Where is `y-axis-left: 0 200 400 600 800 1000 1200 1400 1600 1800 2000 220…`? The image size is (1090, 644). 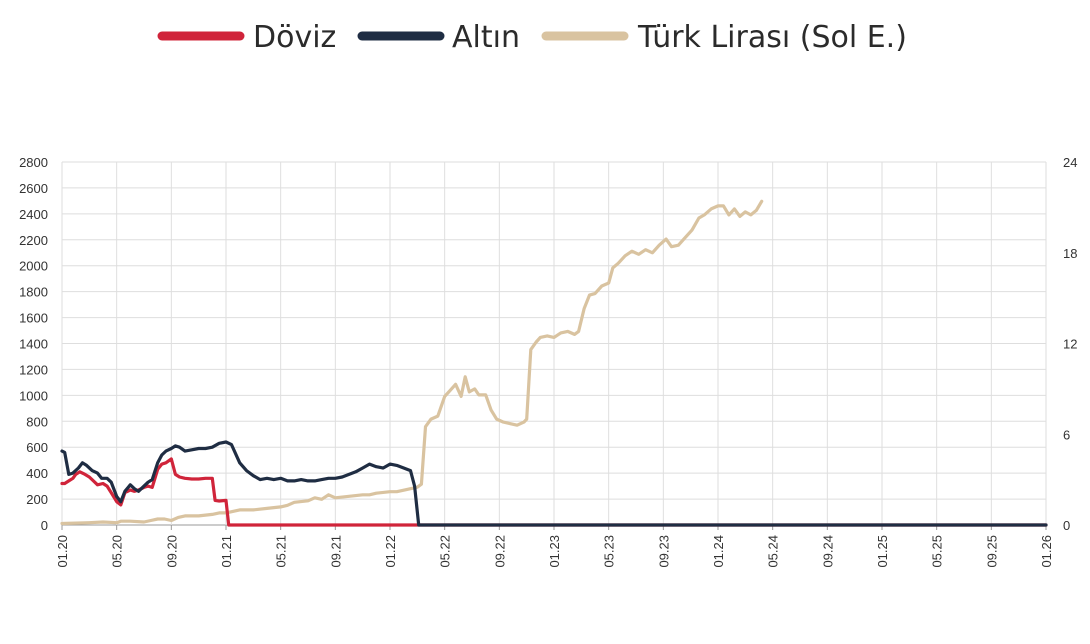
y-axis-left: 0 200 400 600 800 1000 1200 1400 1600 1800 2000 220… is located at coordinates (33, 344).